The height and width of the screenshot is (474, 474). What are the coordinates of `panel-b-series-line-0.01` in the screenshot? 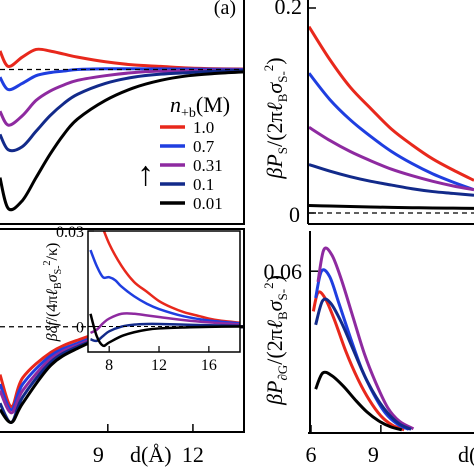 It's located at (391, 207).